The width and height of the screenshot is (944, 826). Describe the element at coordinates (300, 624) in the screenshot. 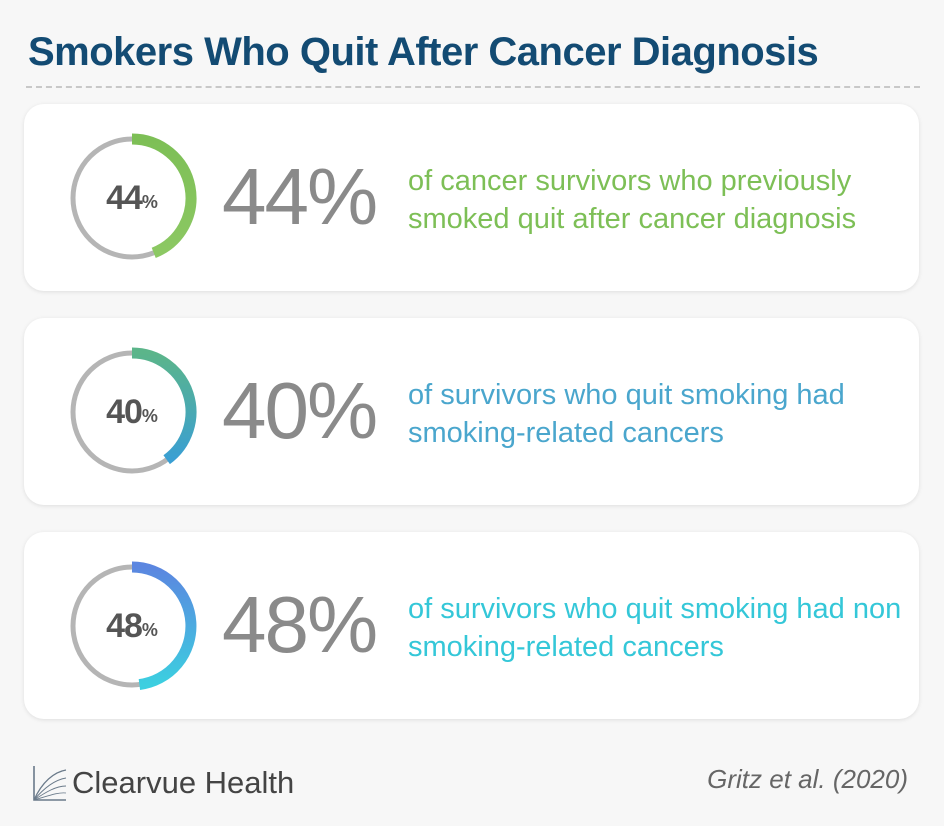

I see `stat-percentage: 48%` at that location.